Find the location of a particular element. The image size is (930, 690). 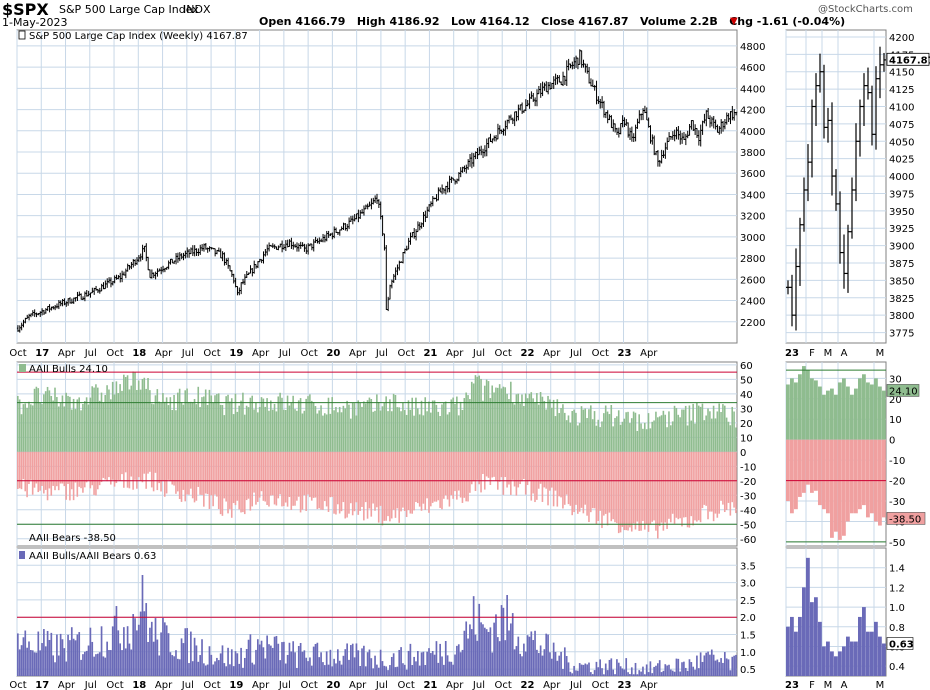

x-tick-label: Jul is located at coordinates (284, 353).